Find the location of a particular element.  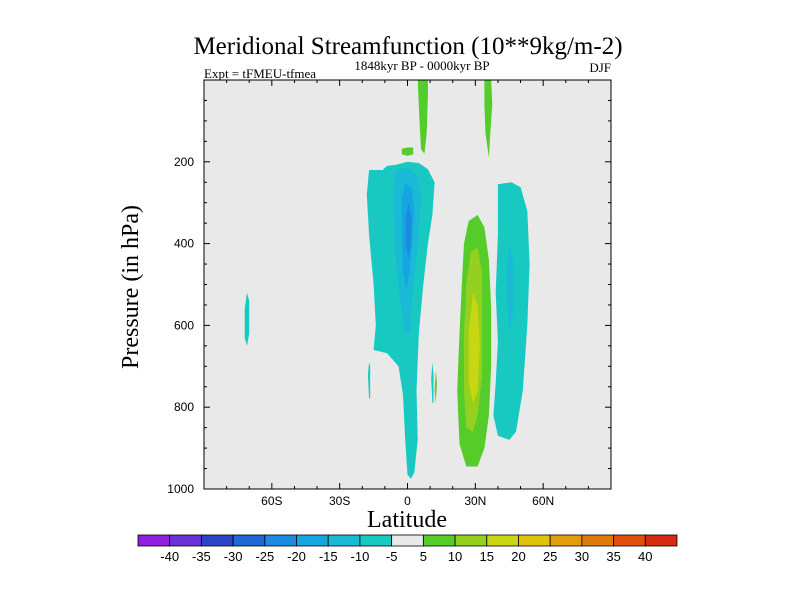

colorbar-label: -30 is located at coordinates (233, 556).